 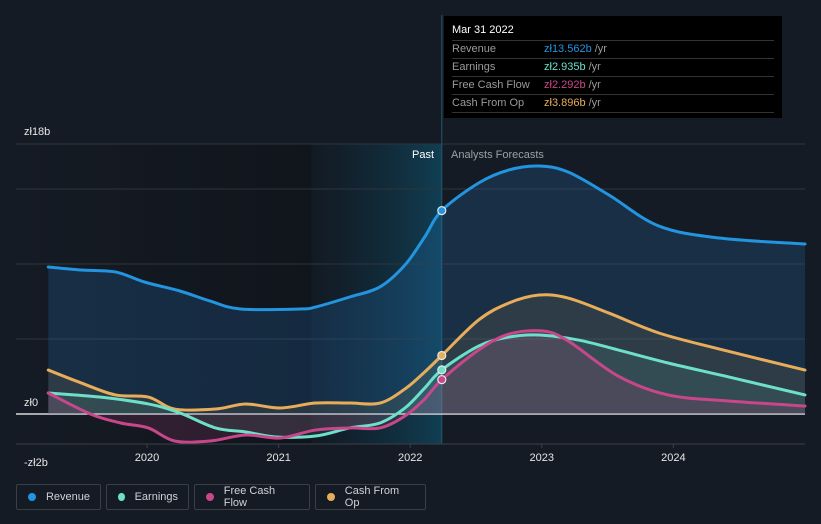 What do you see at coordinates (423, 155) in the screenshot?
I see `past-label: Past` at bounding box center [423, 155].